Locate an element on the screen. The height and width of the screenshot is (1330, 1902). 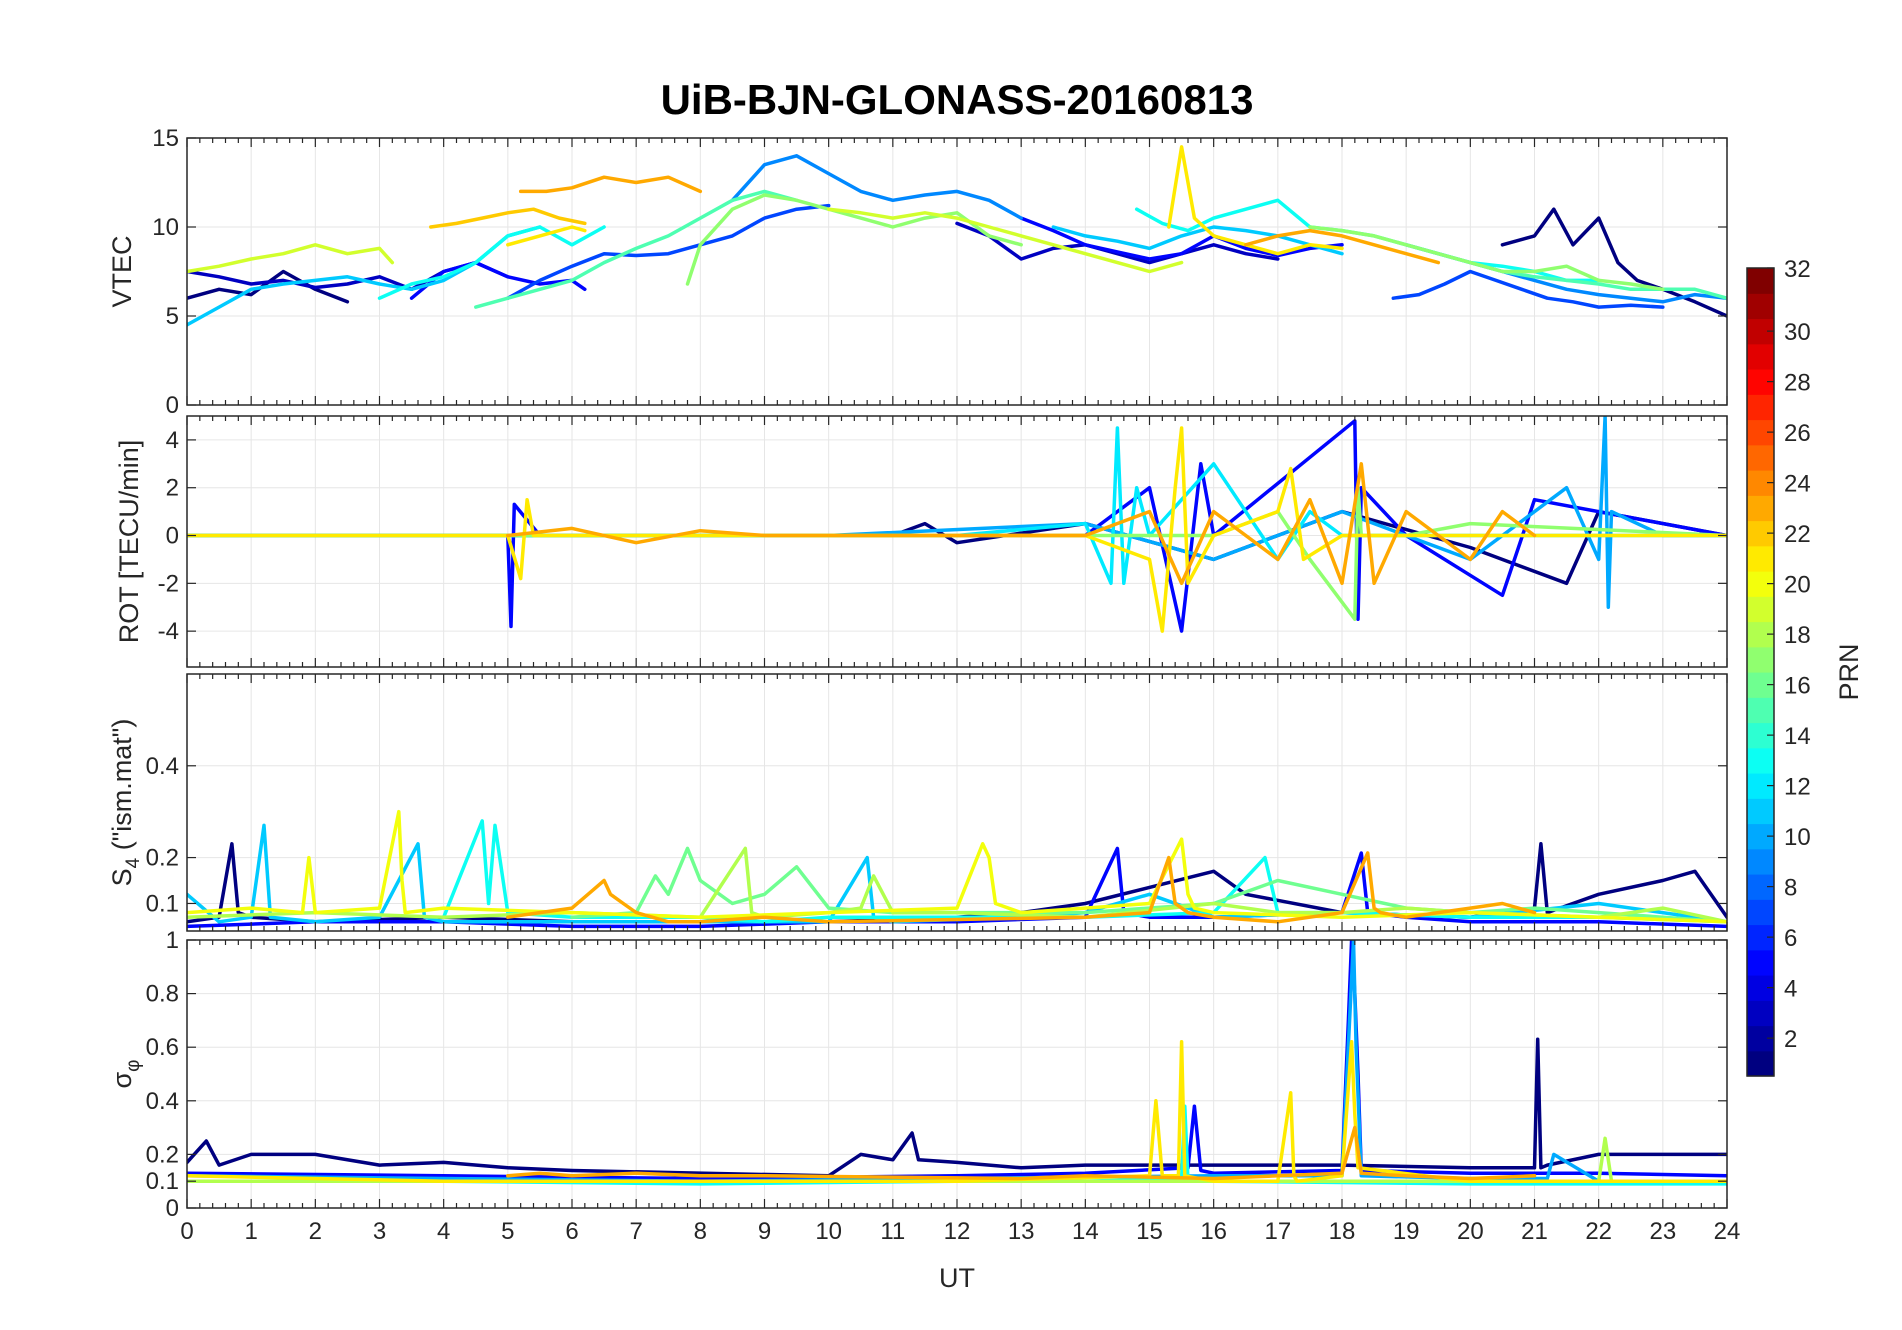
colorbar-tick-label: 8 is located at coordinates (1790, 888).